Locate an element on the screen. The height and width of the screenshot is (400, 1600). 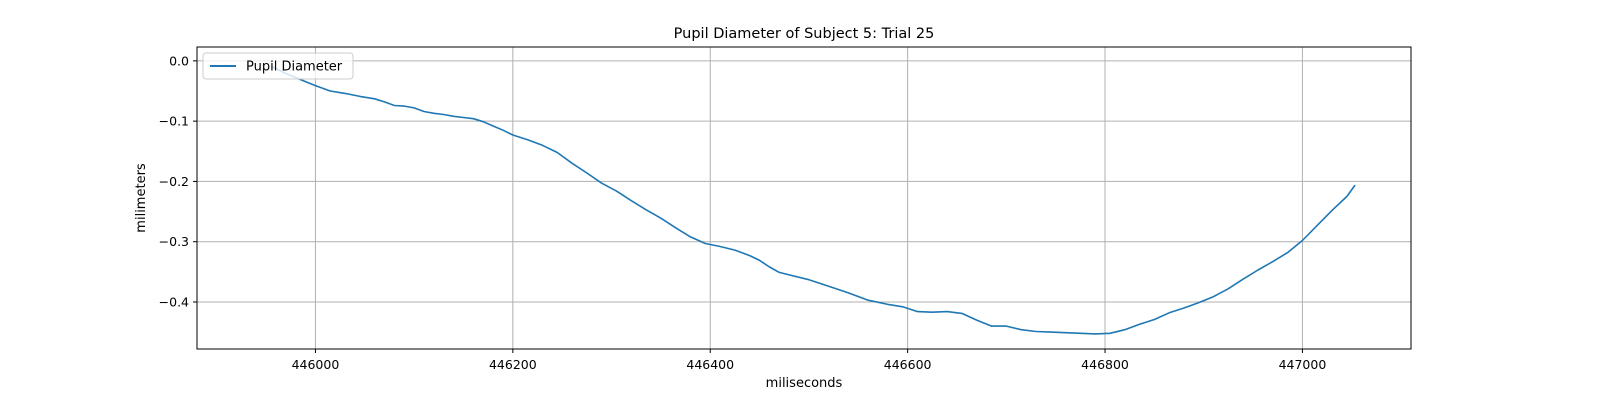
x-tick-label: 446800 is located at coordinates (1105, 364).